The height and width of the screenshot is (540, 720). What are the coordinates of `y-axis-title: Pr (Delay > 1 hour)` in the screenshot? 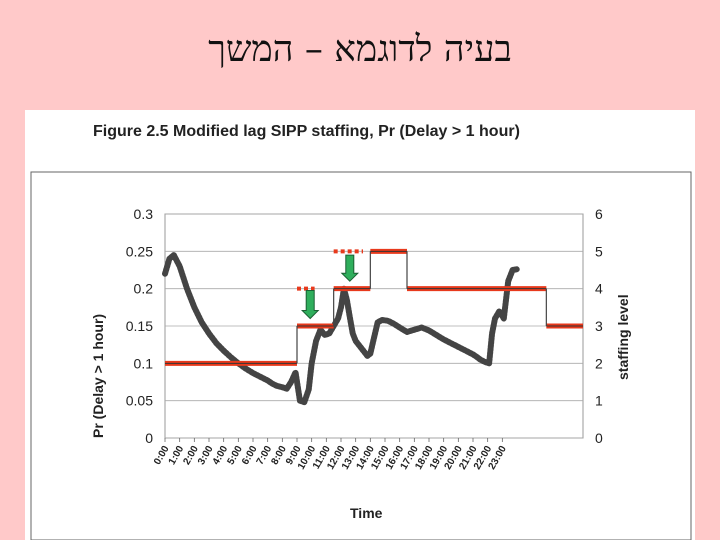 It's located at (98, 376).